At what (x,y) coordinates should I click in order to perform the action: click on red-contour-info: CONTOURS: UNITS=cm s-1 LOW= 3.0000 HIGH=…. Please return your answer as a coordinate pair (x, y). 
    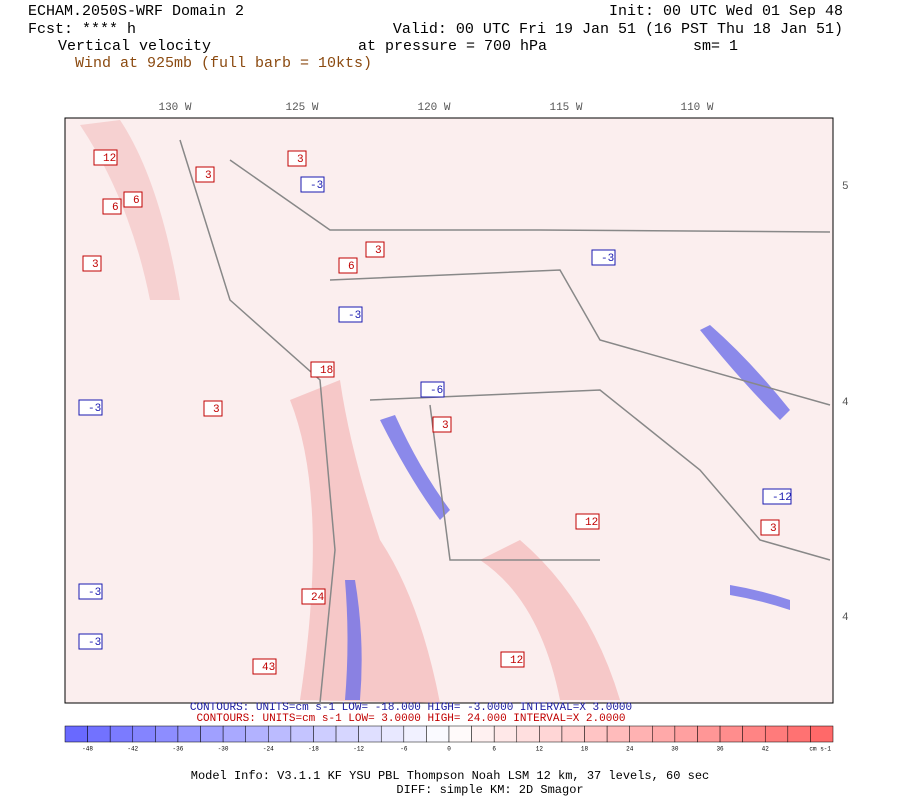
    Looking at the image, I should click on (410, 719).